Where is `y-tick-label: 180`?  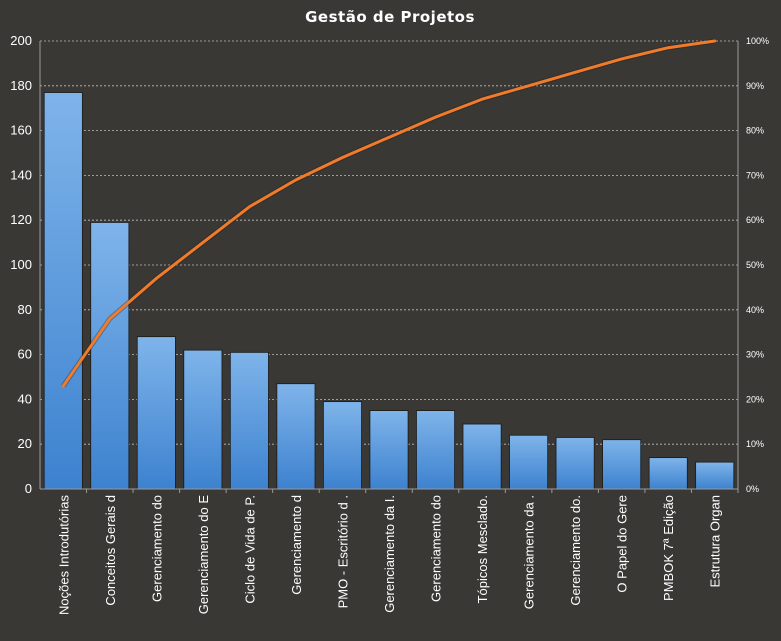
y-tick-label: 180 is located at coordinates (21, 85).